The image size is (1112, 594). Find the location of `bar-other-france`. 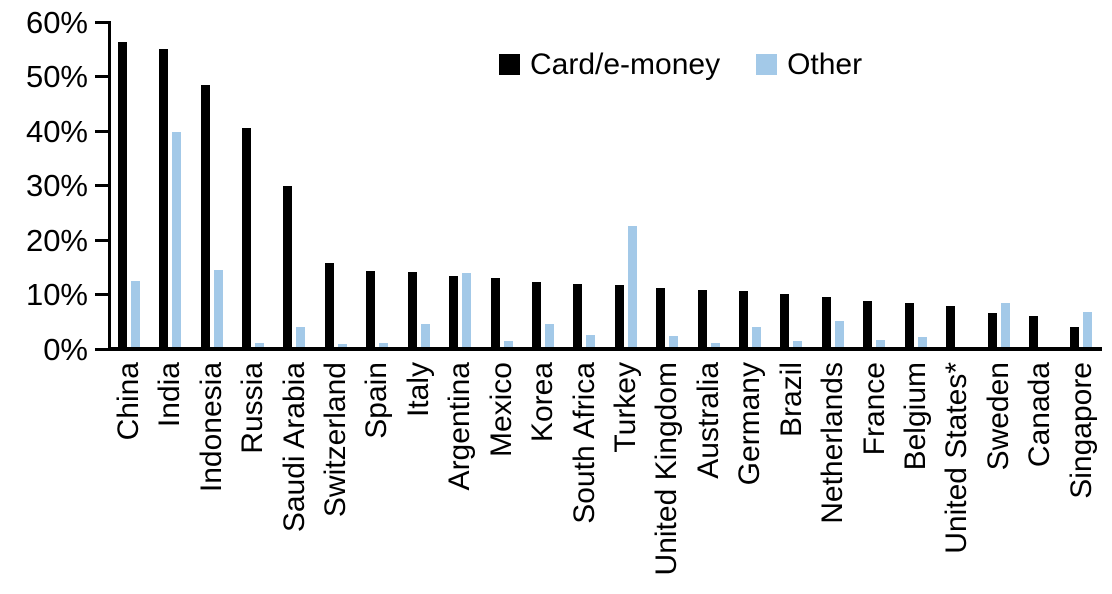

bar-other-france is located at coordinates (881, 344).